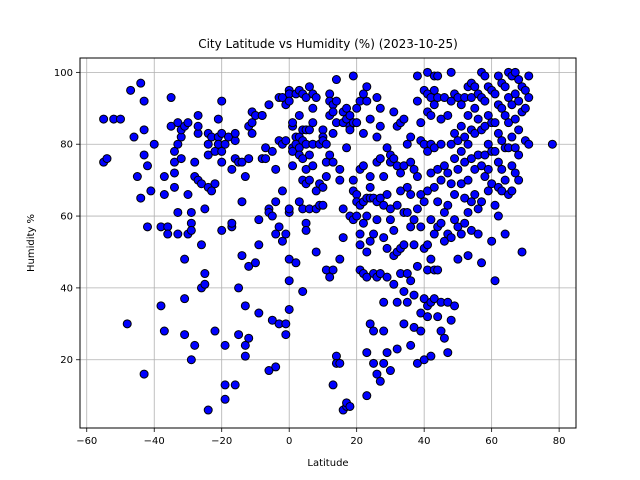  Describe the element at coordinates (289, 441) in the screenshot. I see `x-tick-label: 0` at that location.